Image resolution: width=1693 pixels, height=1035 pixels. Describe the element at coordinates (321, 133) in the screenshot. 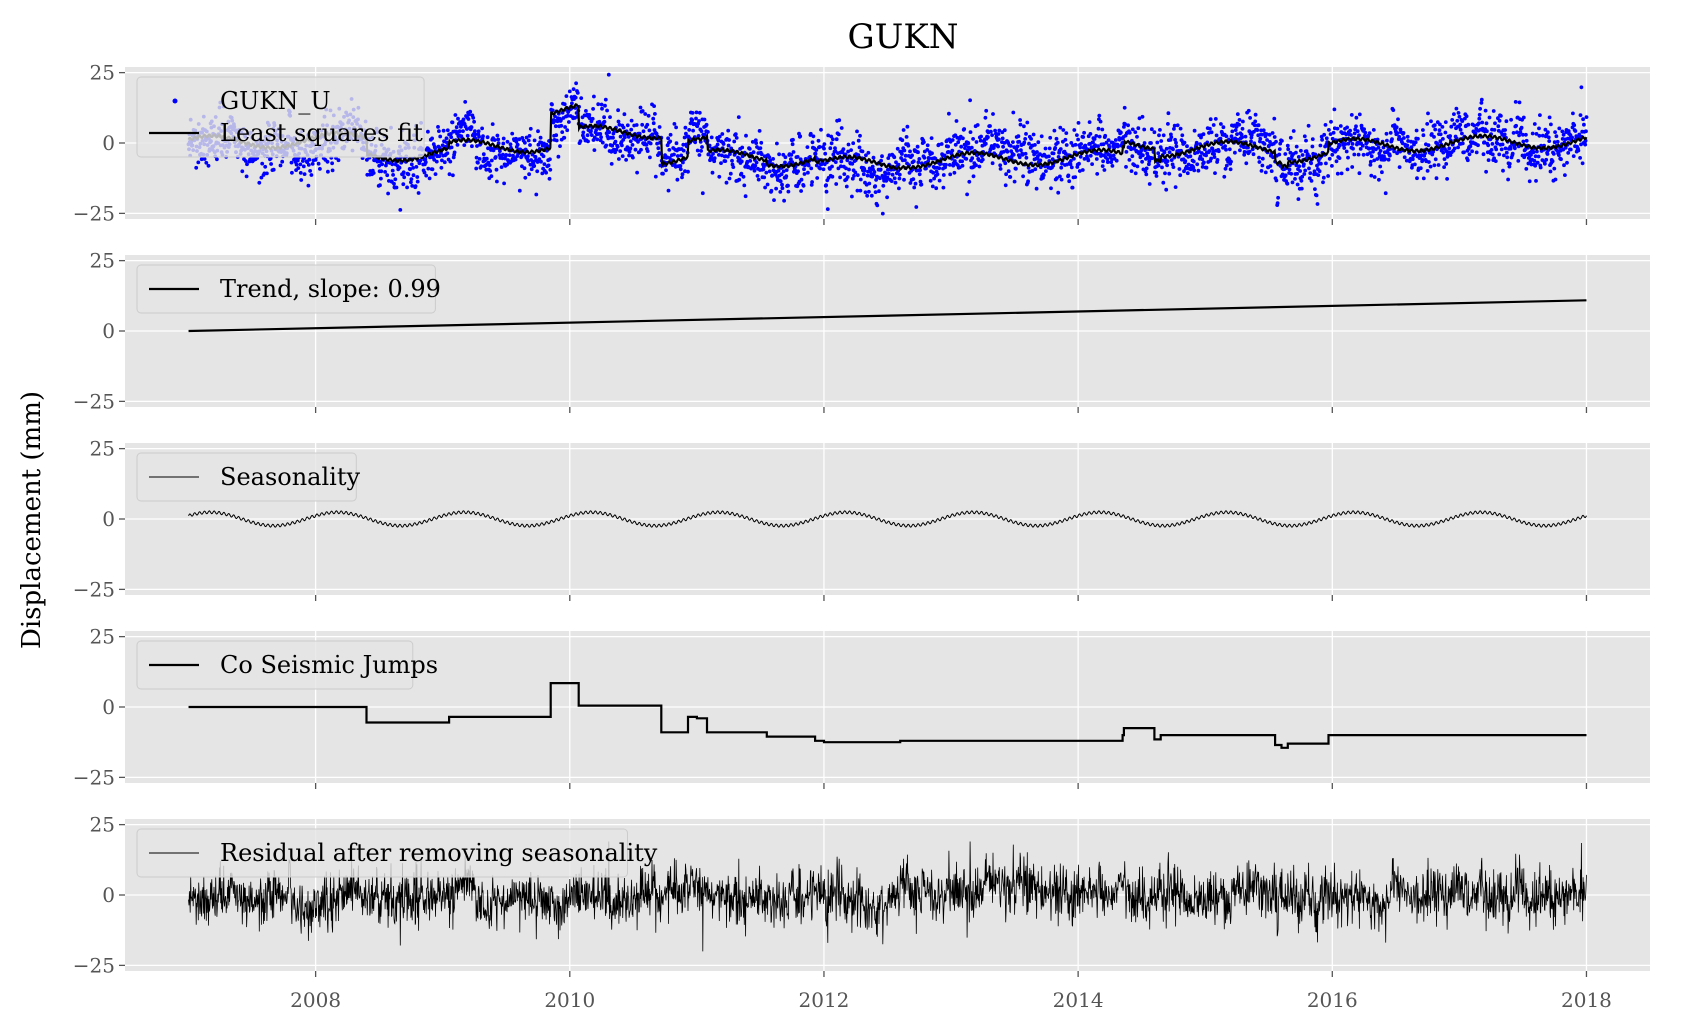

I see `legend-label: Least squares fit` at that location.